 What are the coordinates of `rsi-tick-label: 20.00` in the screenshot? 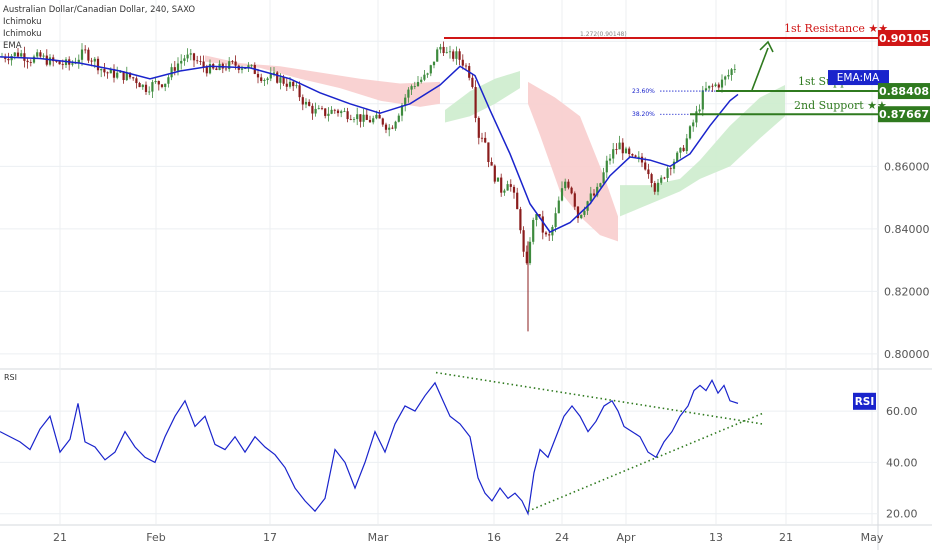 It's located at (902, 514).